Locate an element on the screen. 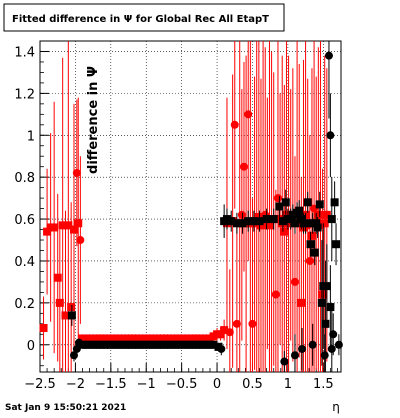  x-tick-label: −2.5 is located at coordinates (40, 384).